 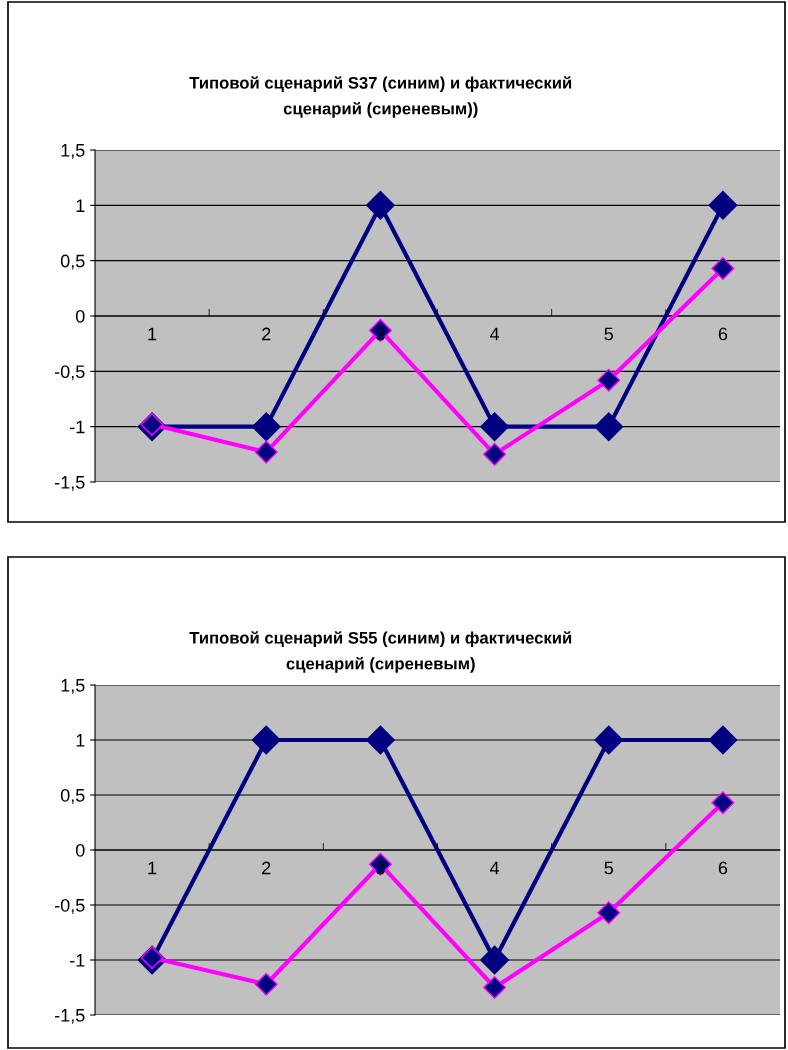 What do you see at coordinates (380, 97) in the screenshot?
I see `chart-title: Типовой сценарий S37 (синим) и фактический сценарий (сиреневым))` at bounding box center [380, 97].